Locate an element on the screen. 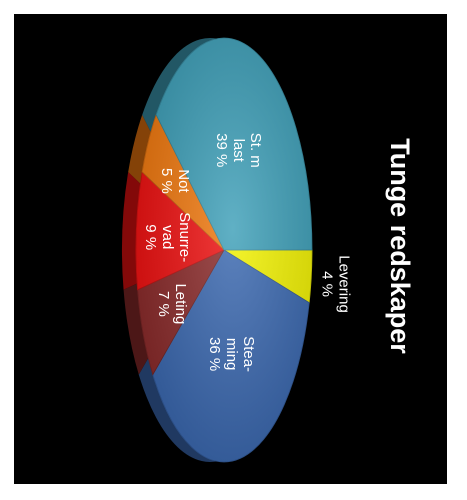 The width and height of the screenshot is (467, 500). slice-label-line: ming is located at coordinates (231, 354).